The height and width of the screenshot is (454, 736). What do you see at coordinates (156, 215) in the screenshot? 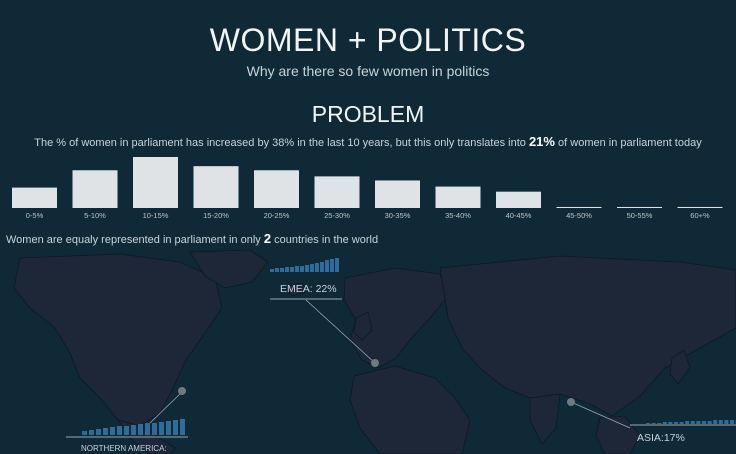
I see `tick-label-10-15-: 10-15%` at bounding box center [156, 215].